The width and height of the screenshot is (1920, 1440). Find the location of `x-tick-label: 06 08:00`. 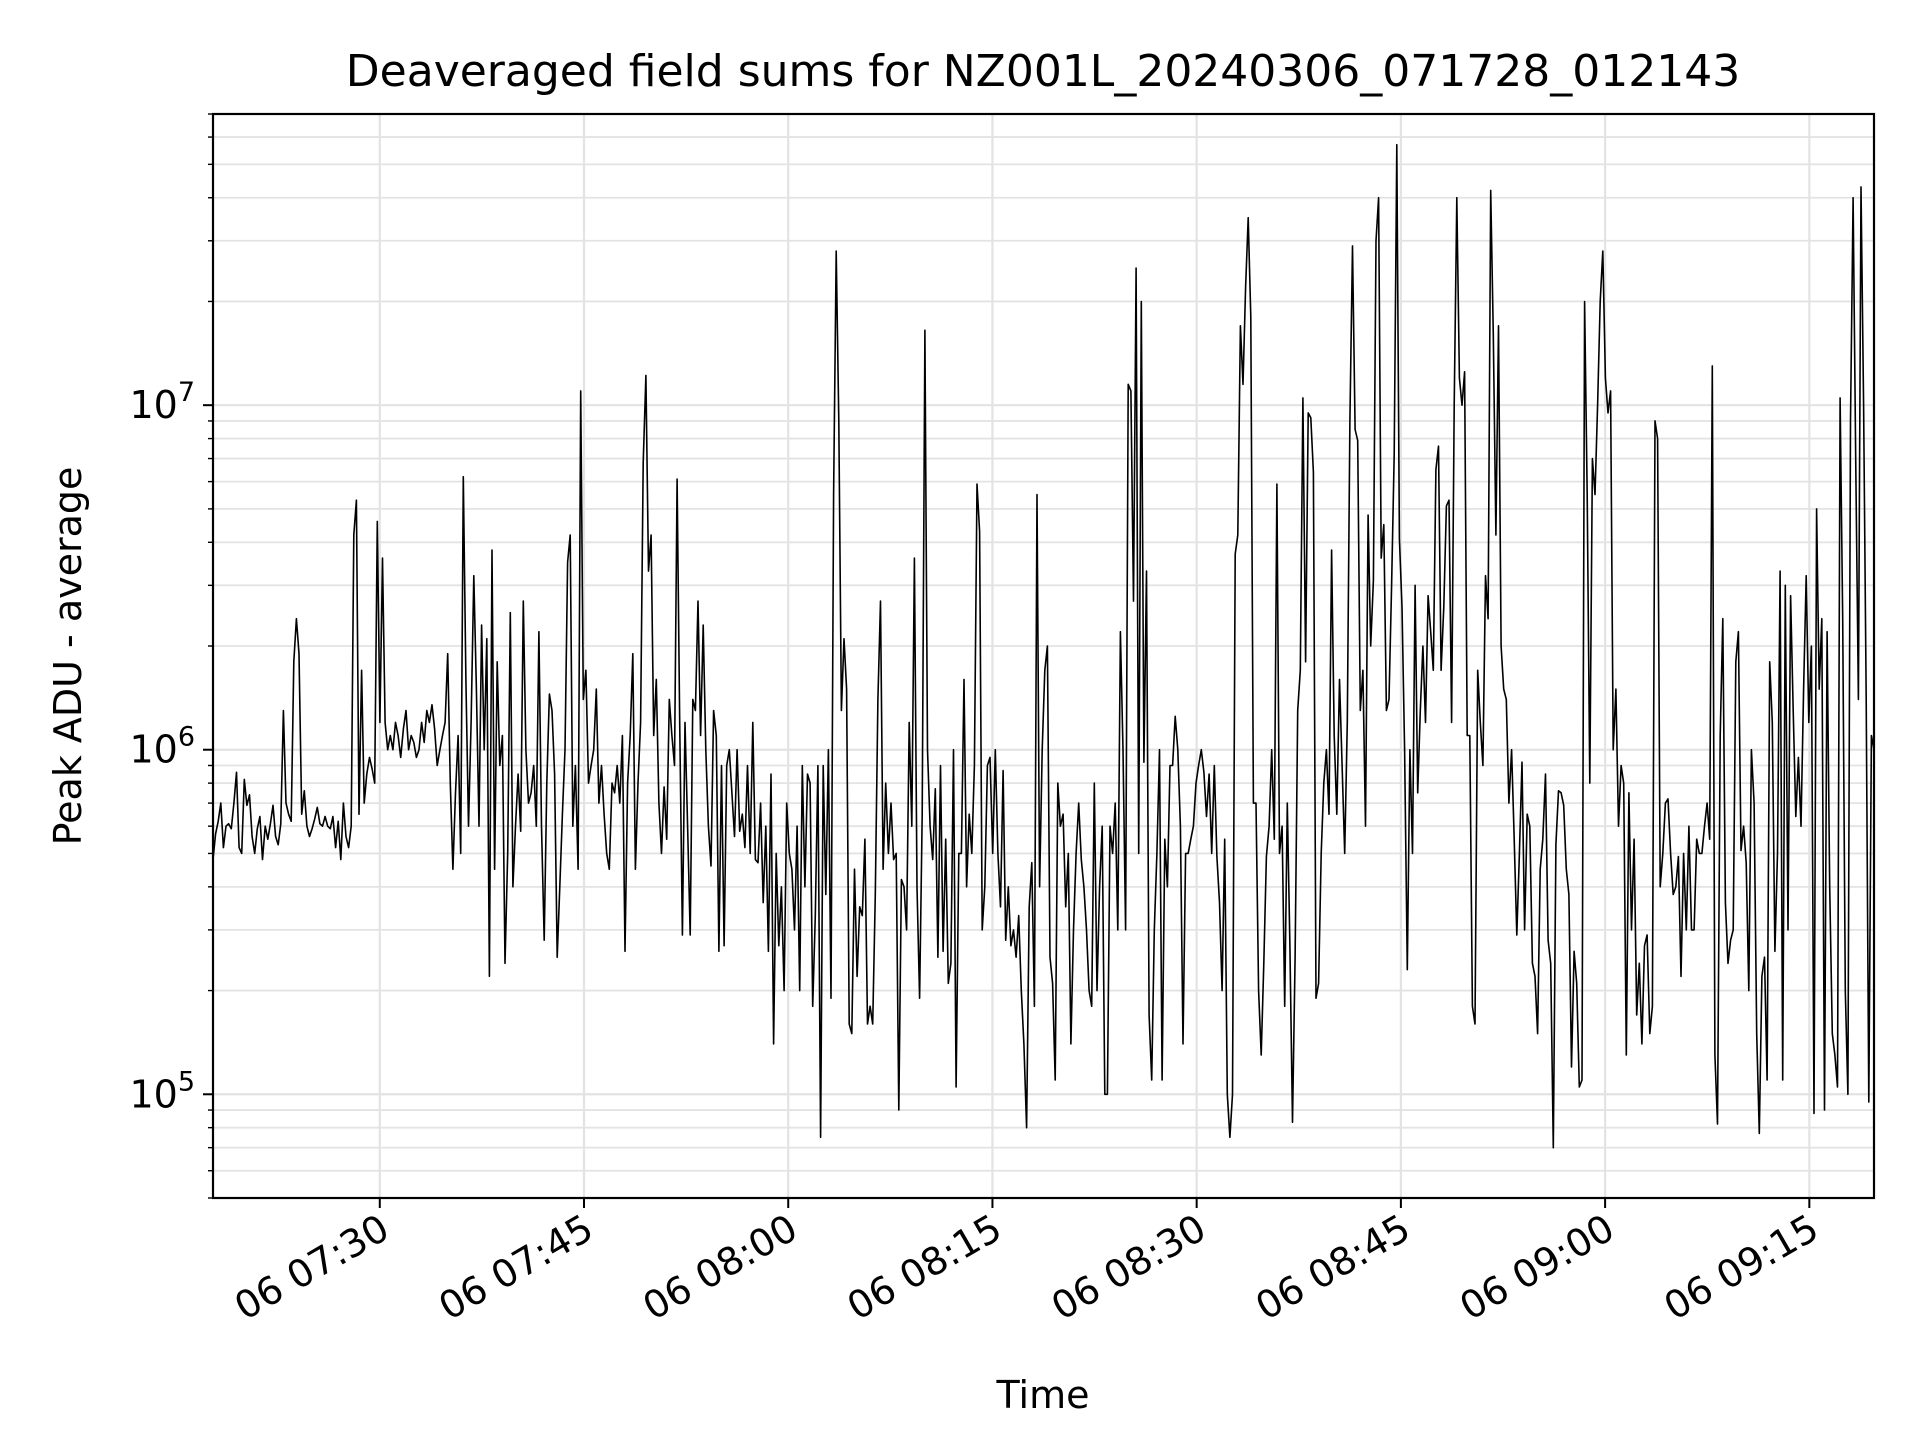

x-tick-label: 06 08:00 is located at coordinates (720, 1267).